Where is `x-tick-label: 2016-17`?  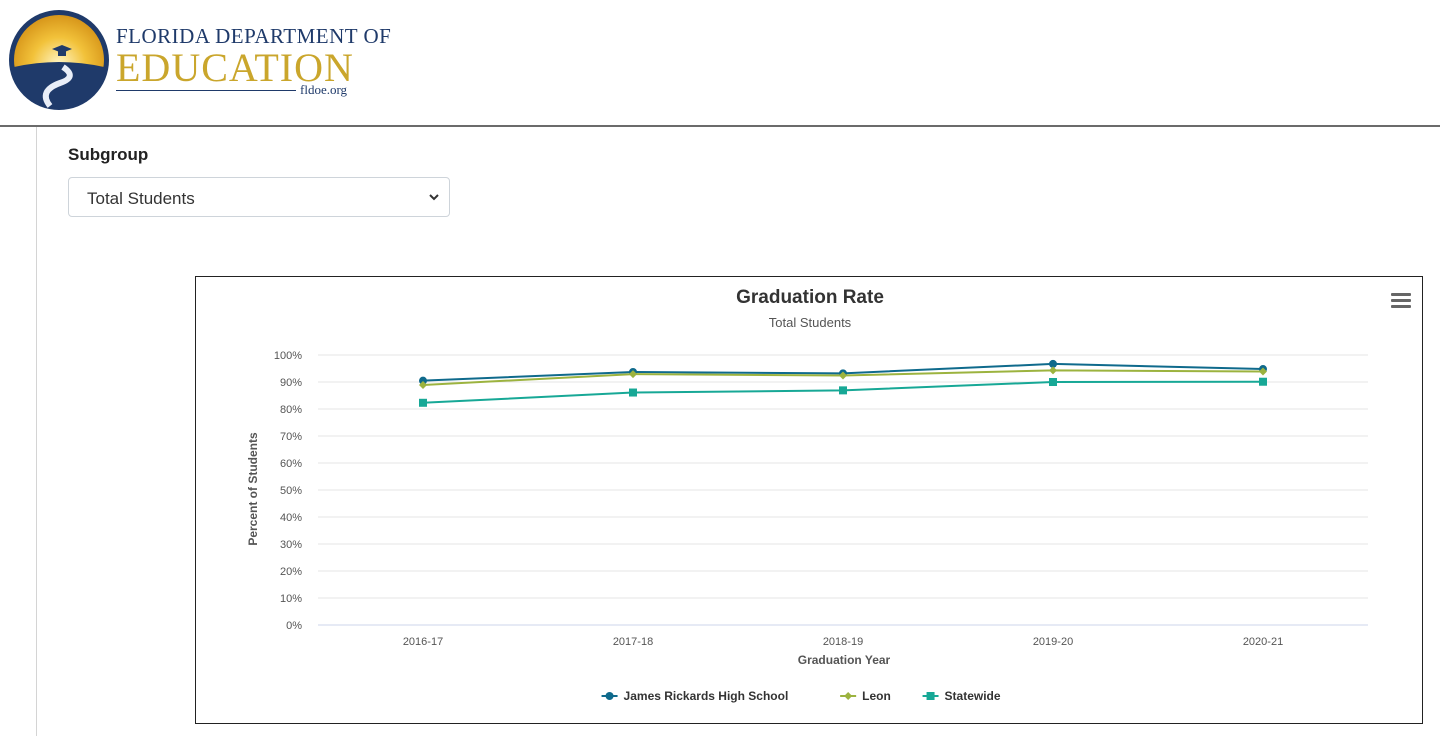 x-tick-label: 2016-17 is located at coordinates (423, 642).